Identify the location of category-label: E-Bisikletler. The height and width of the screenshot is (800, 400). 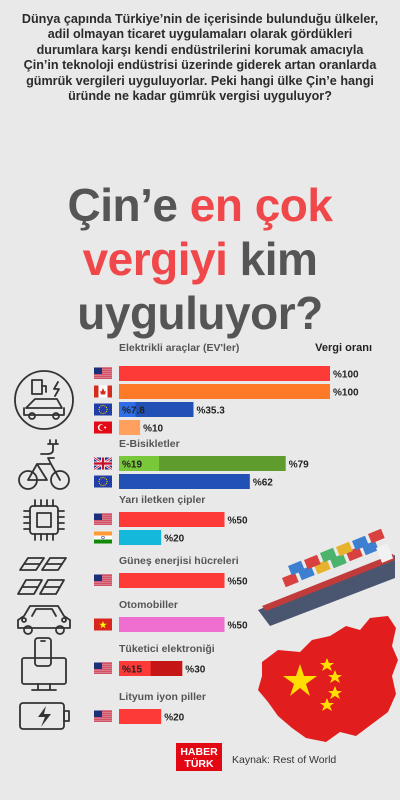
(149, 444).